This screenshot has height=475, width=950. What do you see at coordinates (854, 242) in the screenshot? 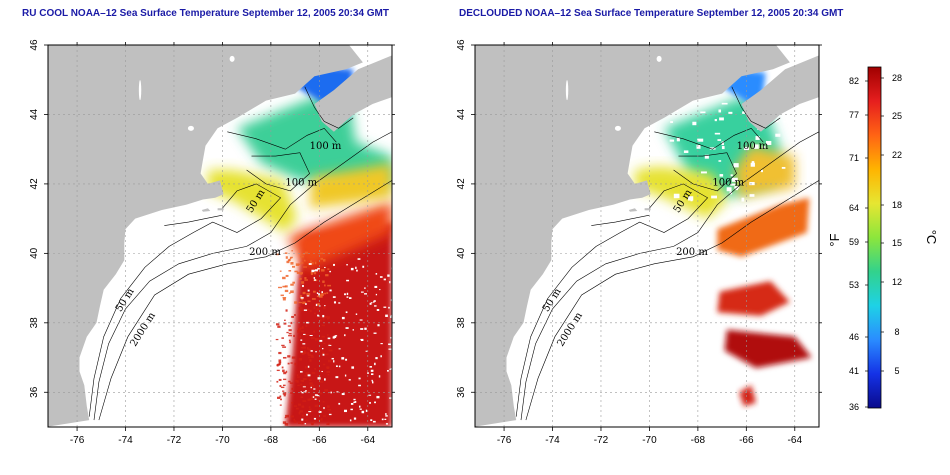
I see `colorbar-f-label: 59` at bounding box center [854, 242].